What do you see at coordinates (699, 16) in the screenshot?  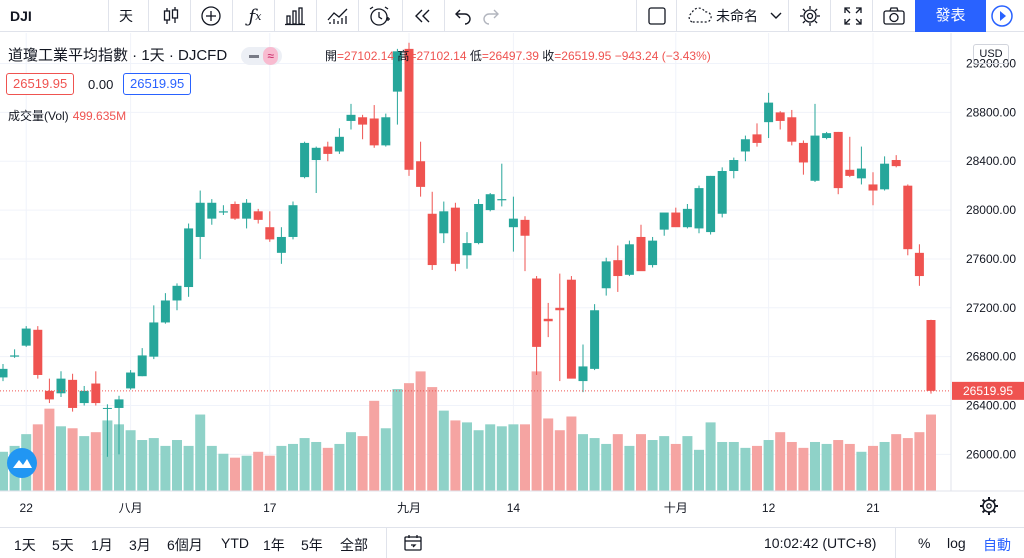 I see `cloud-icon` at bounding box center [699, 16].